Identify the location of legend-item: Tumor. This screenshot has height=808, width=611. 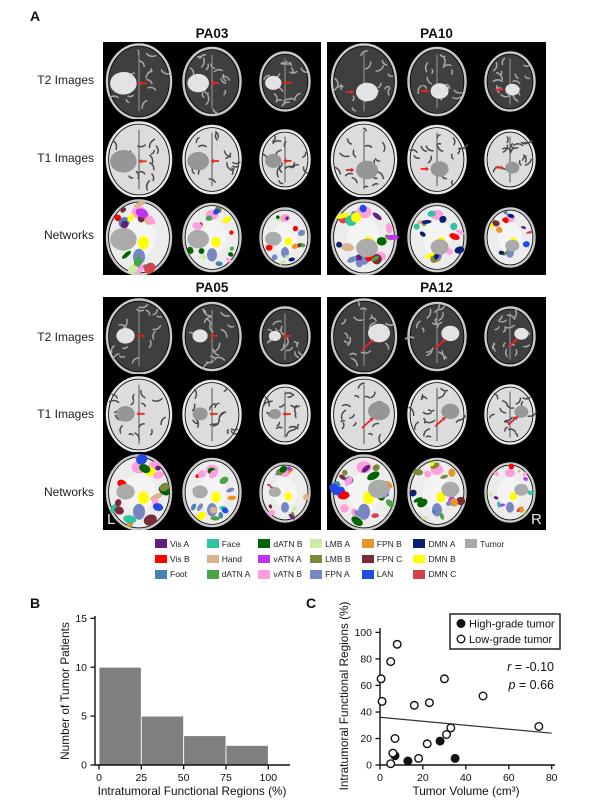
(491, 543).